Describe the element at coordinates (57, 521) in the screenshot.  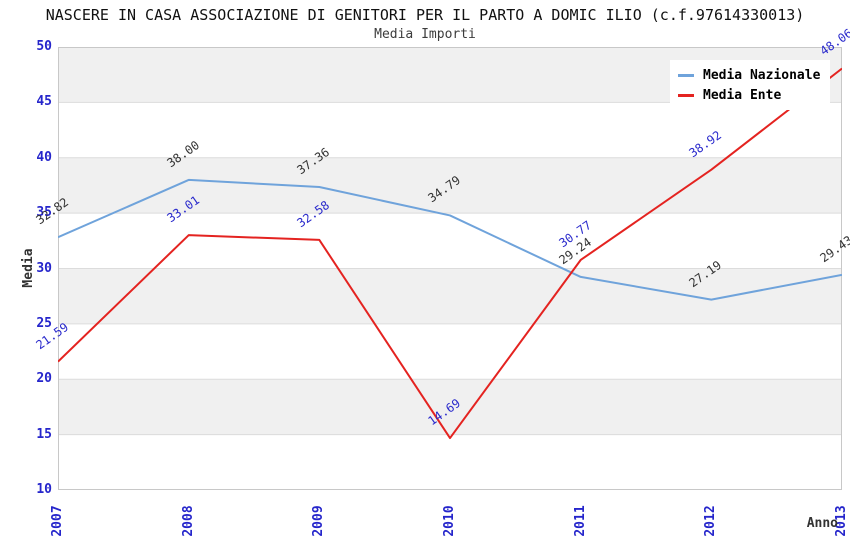
I see `x-tick-label: 2007` at that location.